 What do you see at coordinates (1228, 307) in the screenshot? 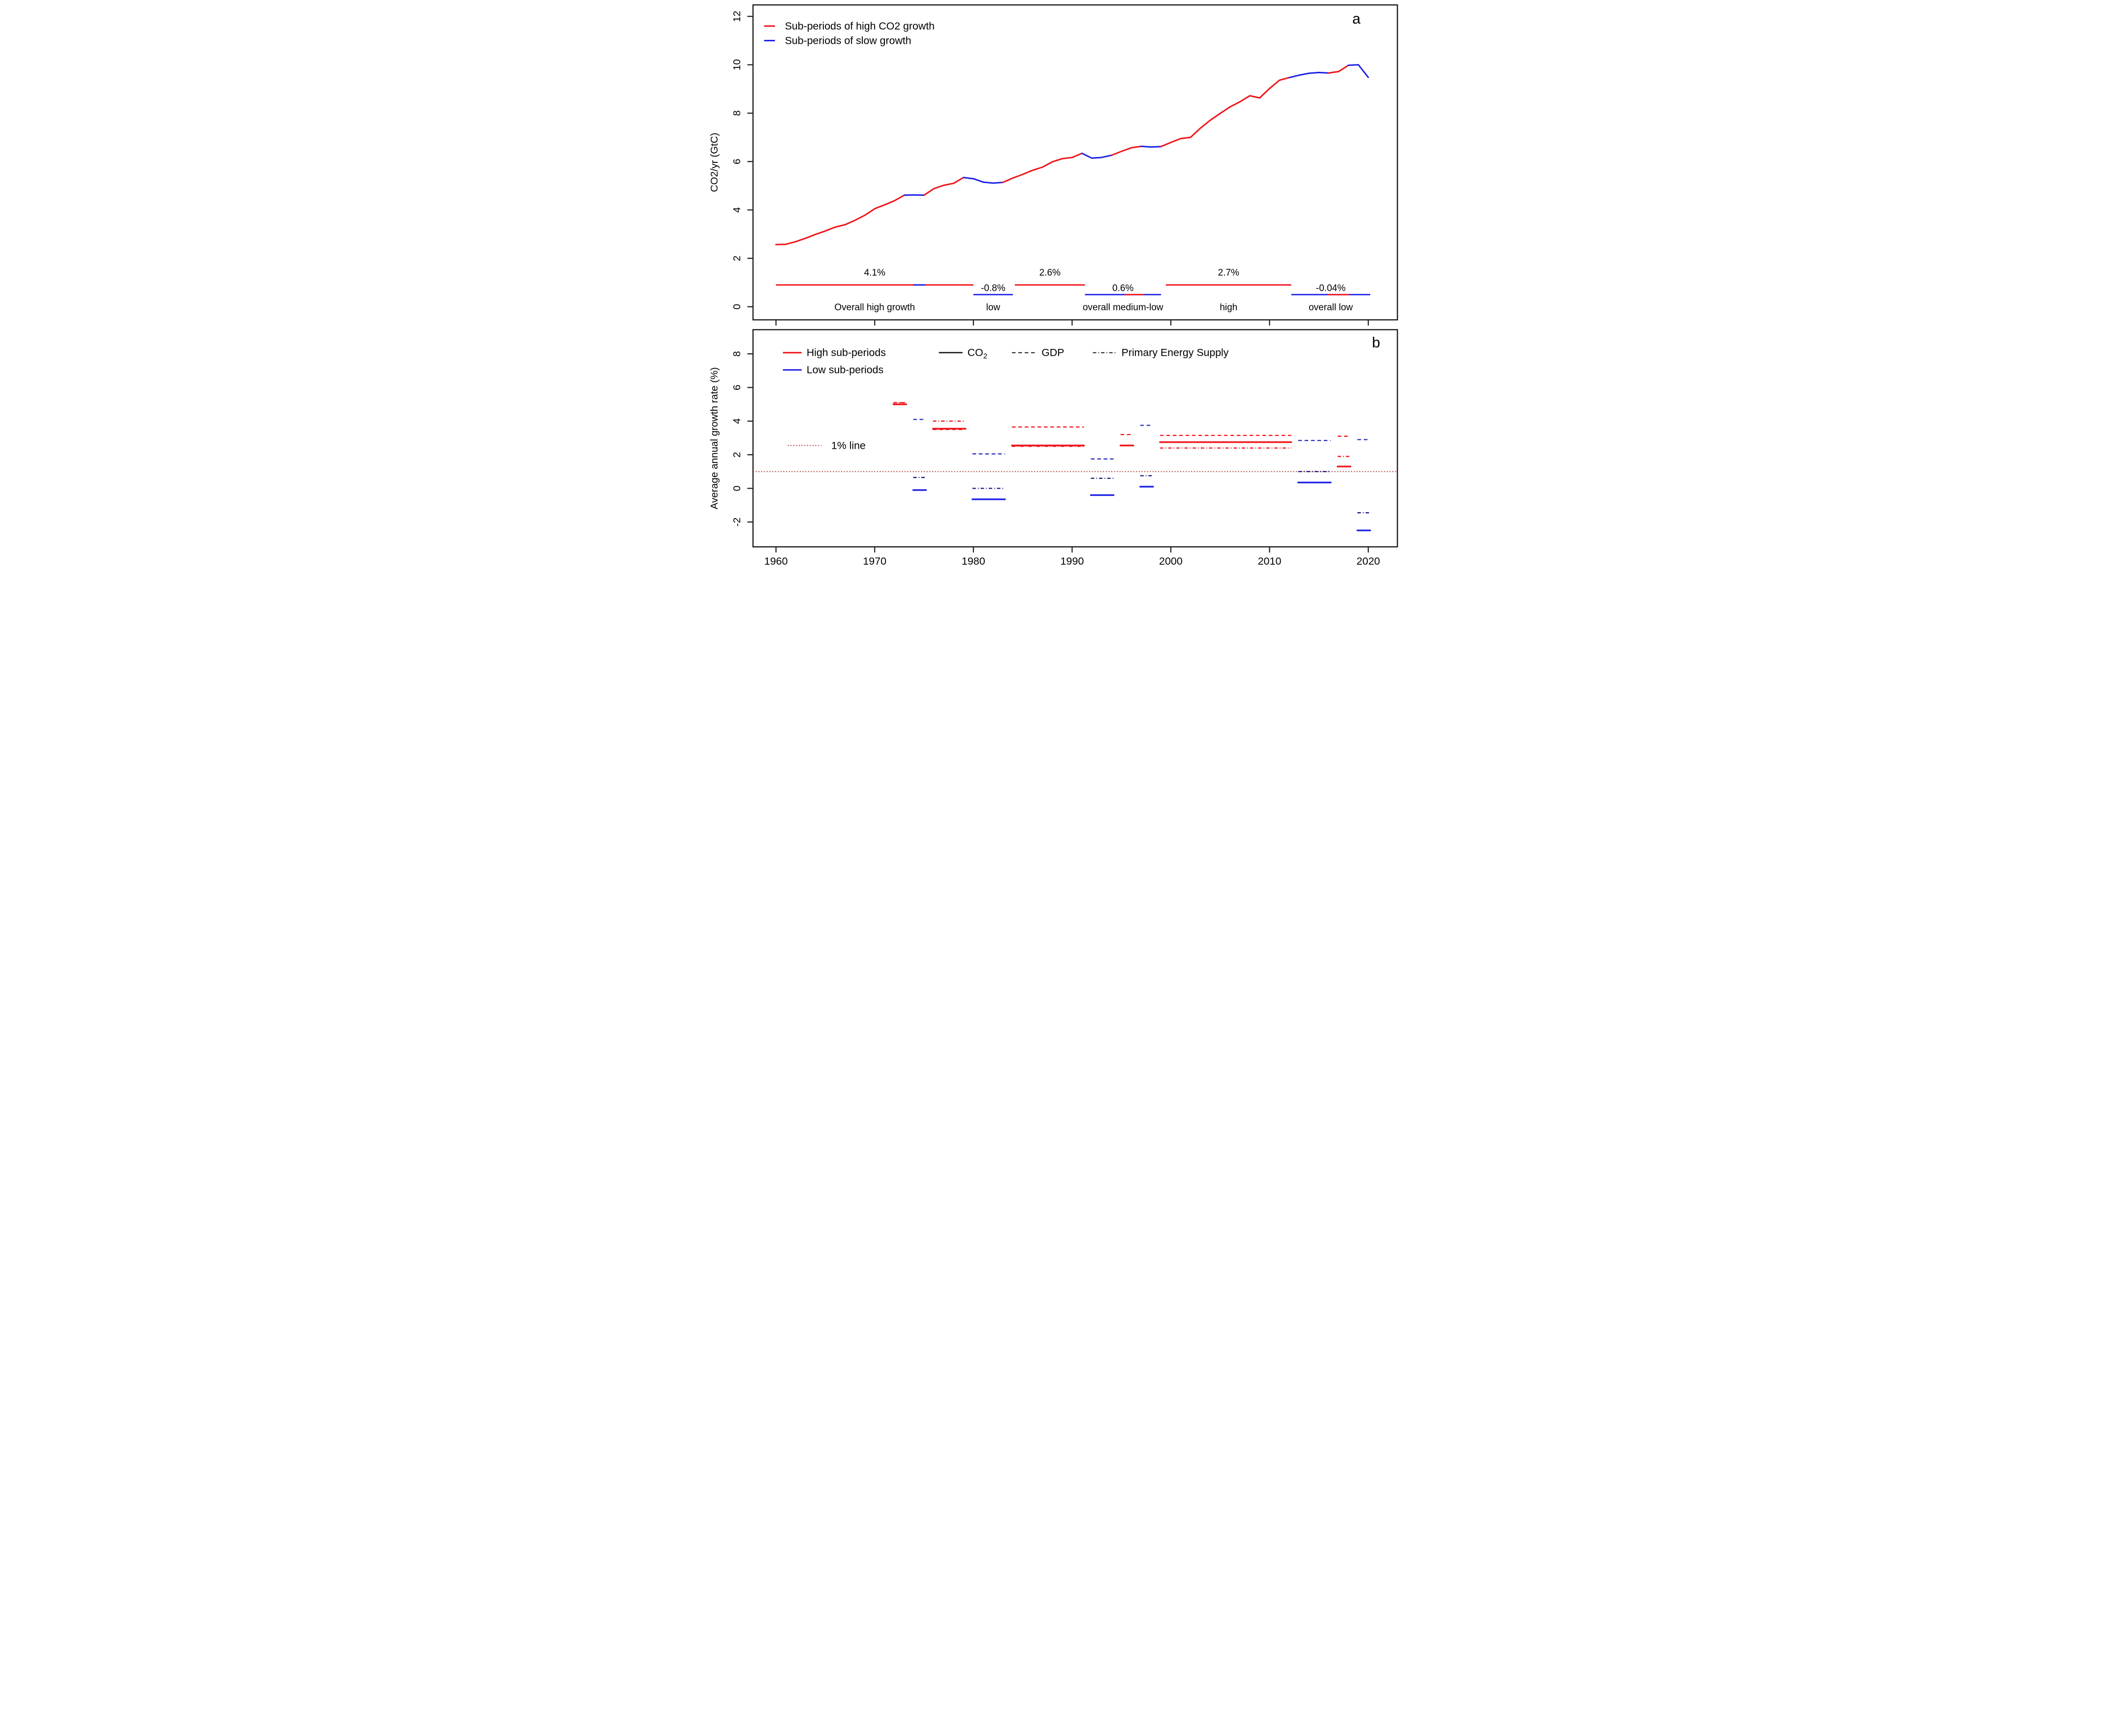
I see `period-name-label: high` at bounding box center [1228, 307].